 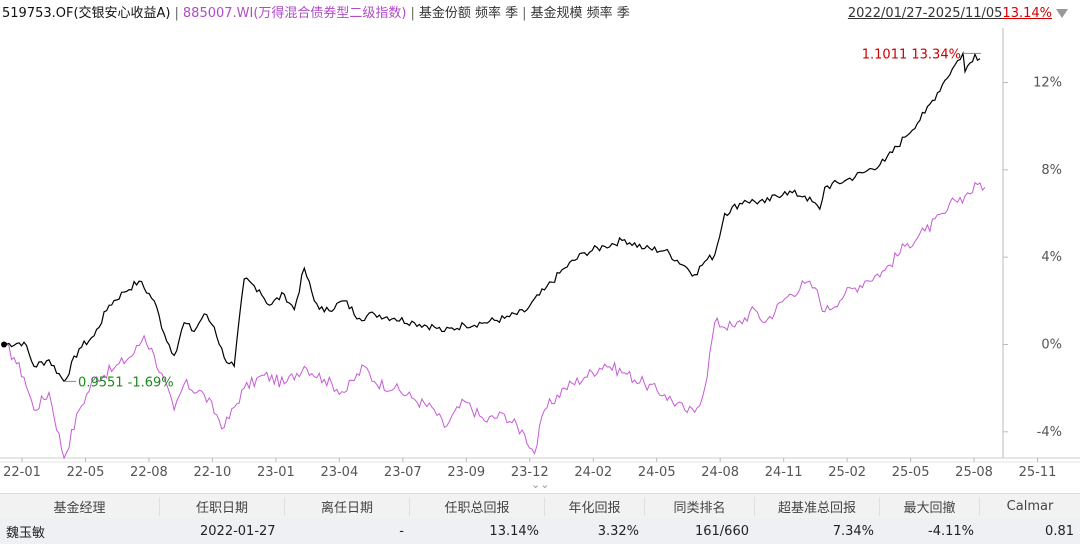 What do you see at coordinates (720, 471) in the screenshot?
I see `x-tick-label: 24-08` at bounding box center [720, 471].